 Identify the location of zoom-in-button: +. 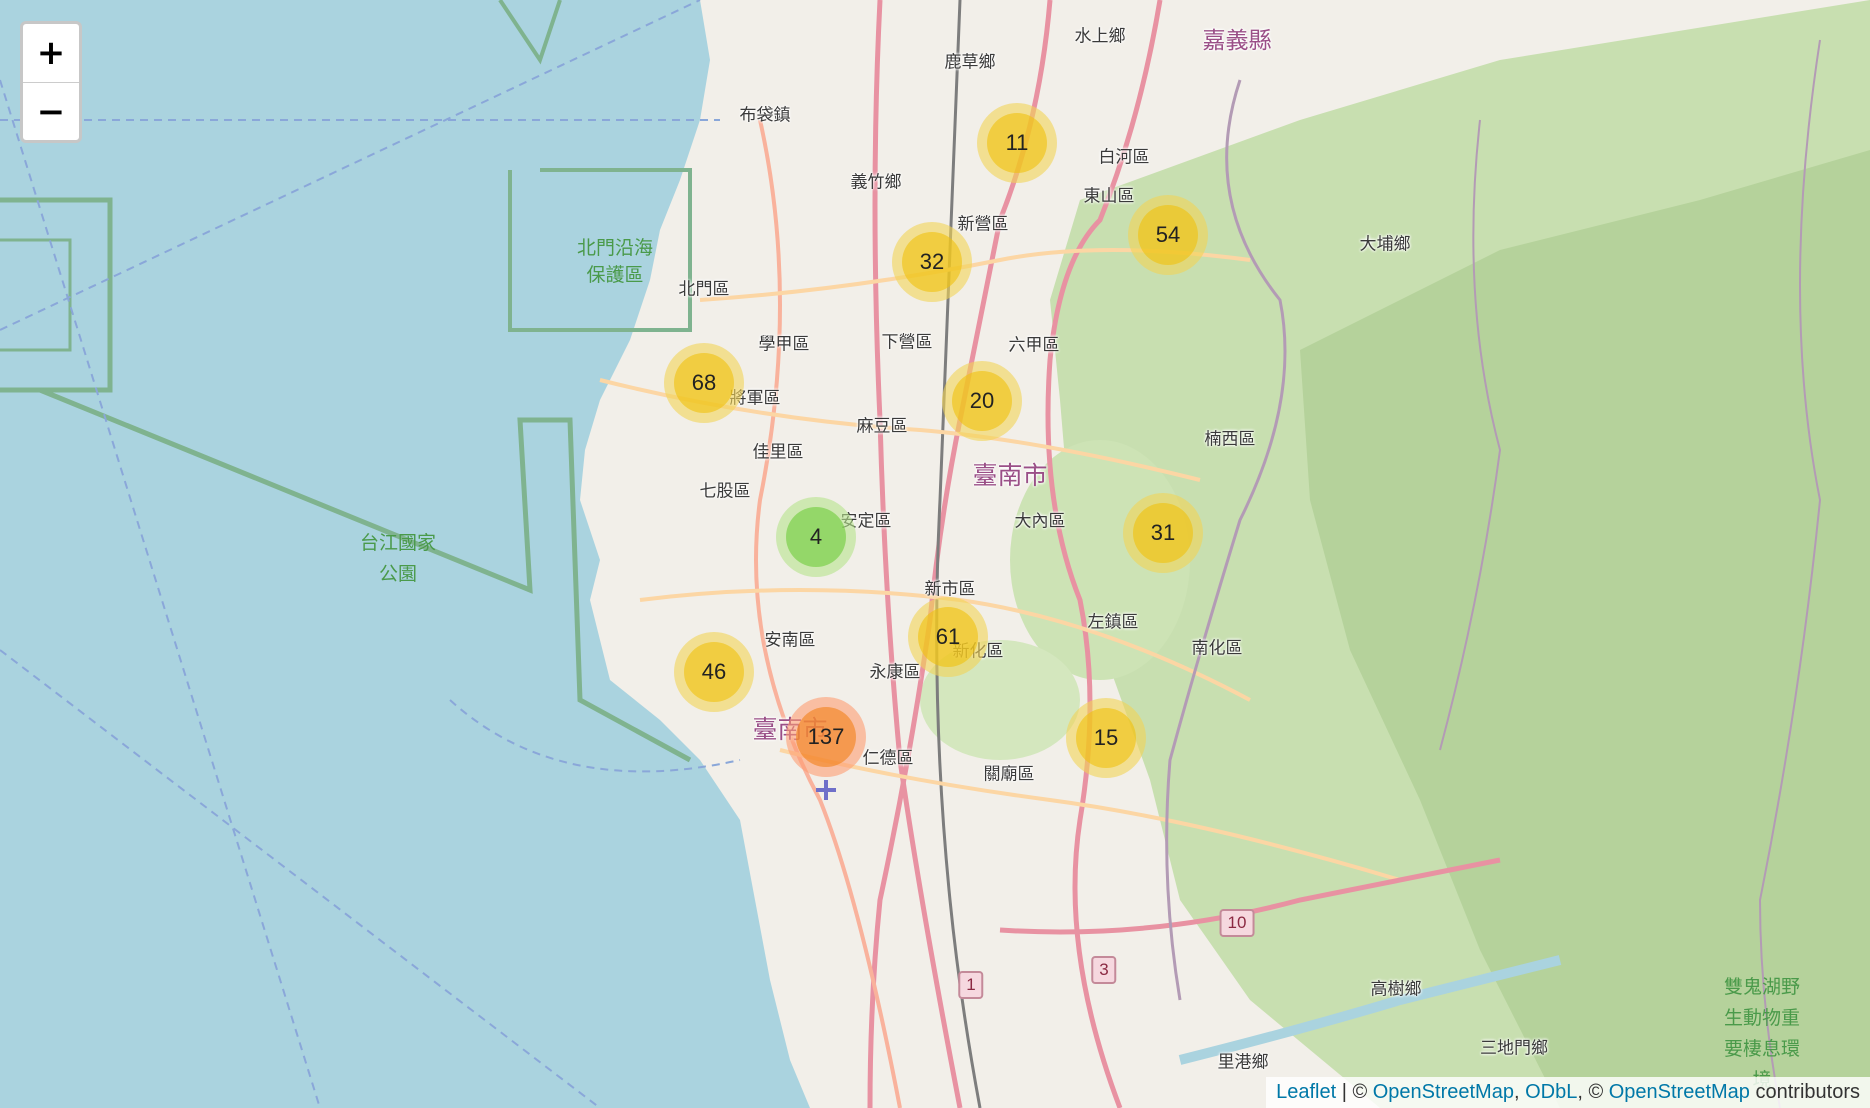
(51, 53).